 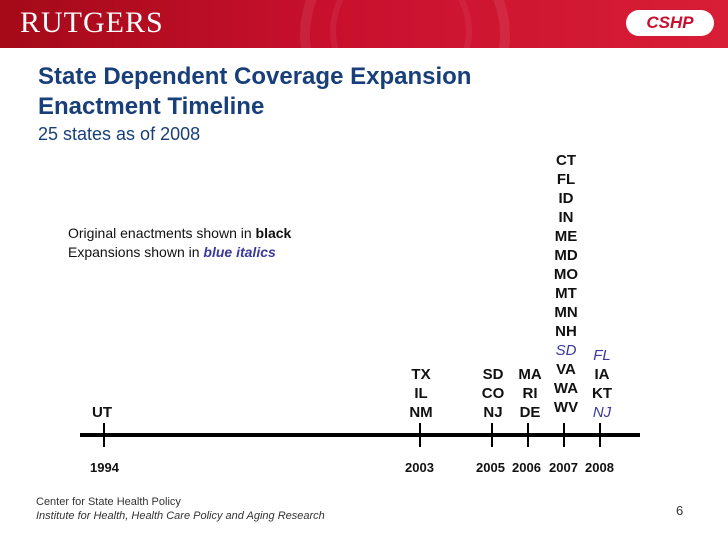 What do you see at coordinates (104, 467) in the screenshot?
I see `year-label-1994: 1994` at bounding box center [104, 467].